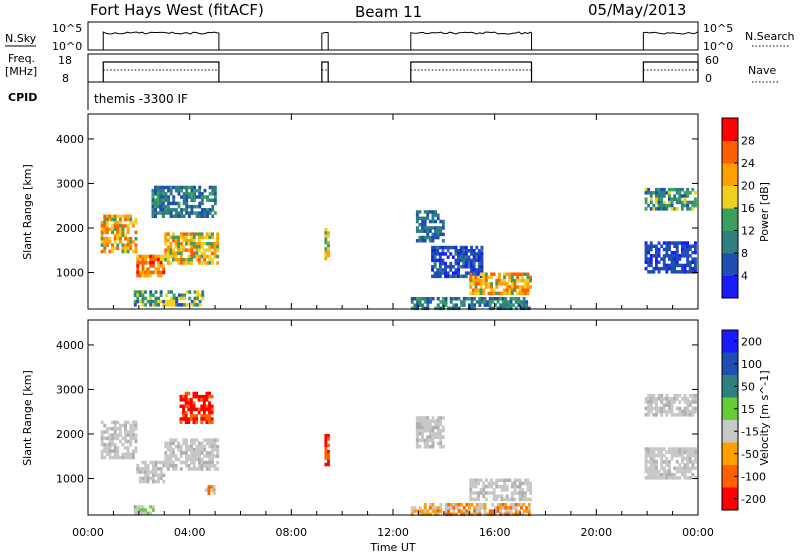 The height and width of the screenshot is (554, 800). Describe the element at coordinates (748, 386) in the screenshot. I see `colorbar-tick-label: 50` at that location.